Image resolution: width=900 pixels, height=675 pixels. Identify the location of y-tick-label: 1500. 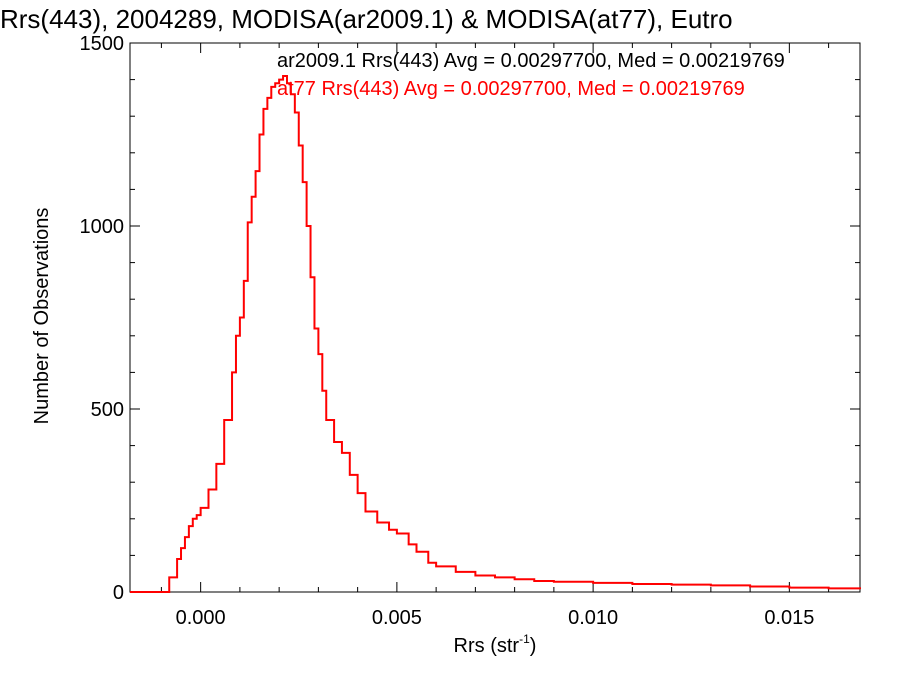
(102, 44).